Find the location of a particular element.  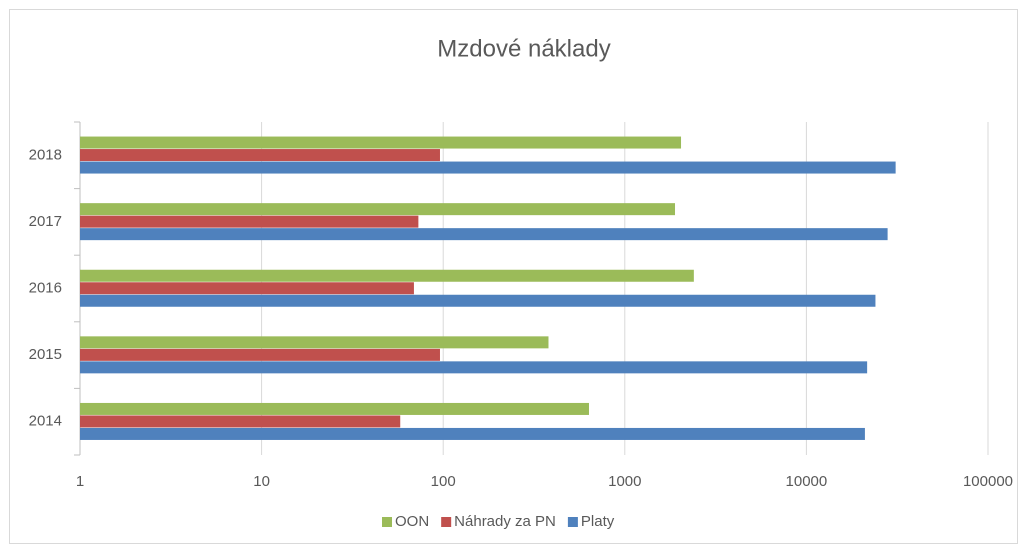

y-tick-label: 2018 is located at coordinates (45, 154).